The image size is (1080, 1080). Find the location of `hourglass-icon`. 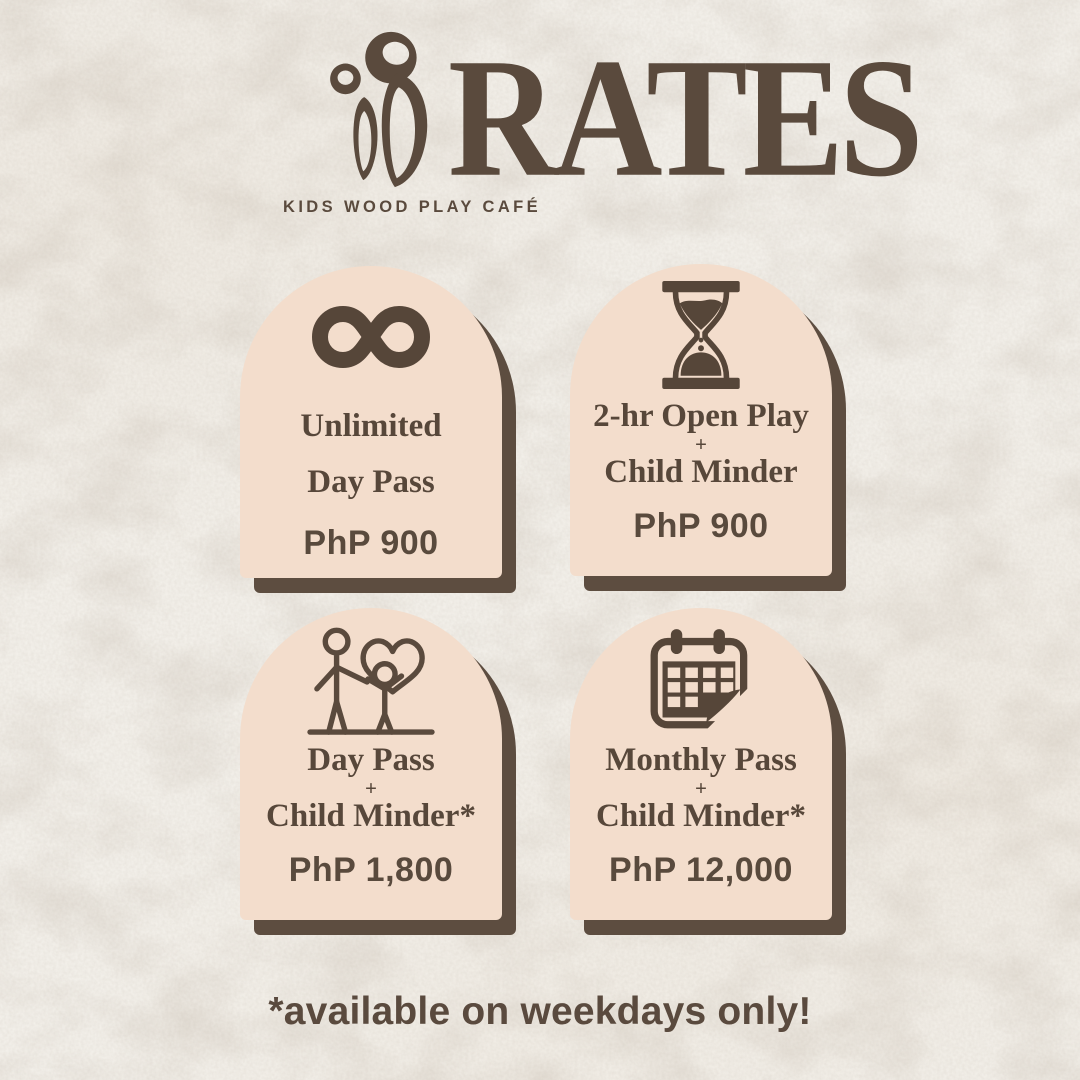

hourglass-icon is located at coordinates (701, 335).